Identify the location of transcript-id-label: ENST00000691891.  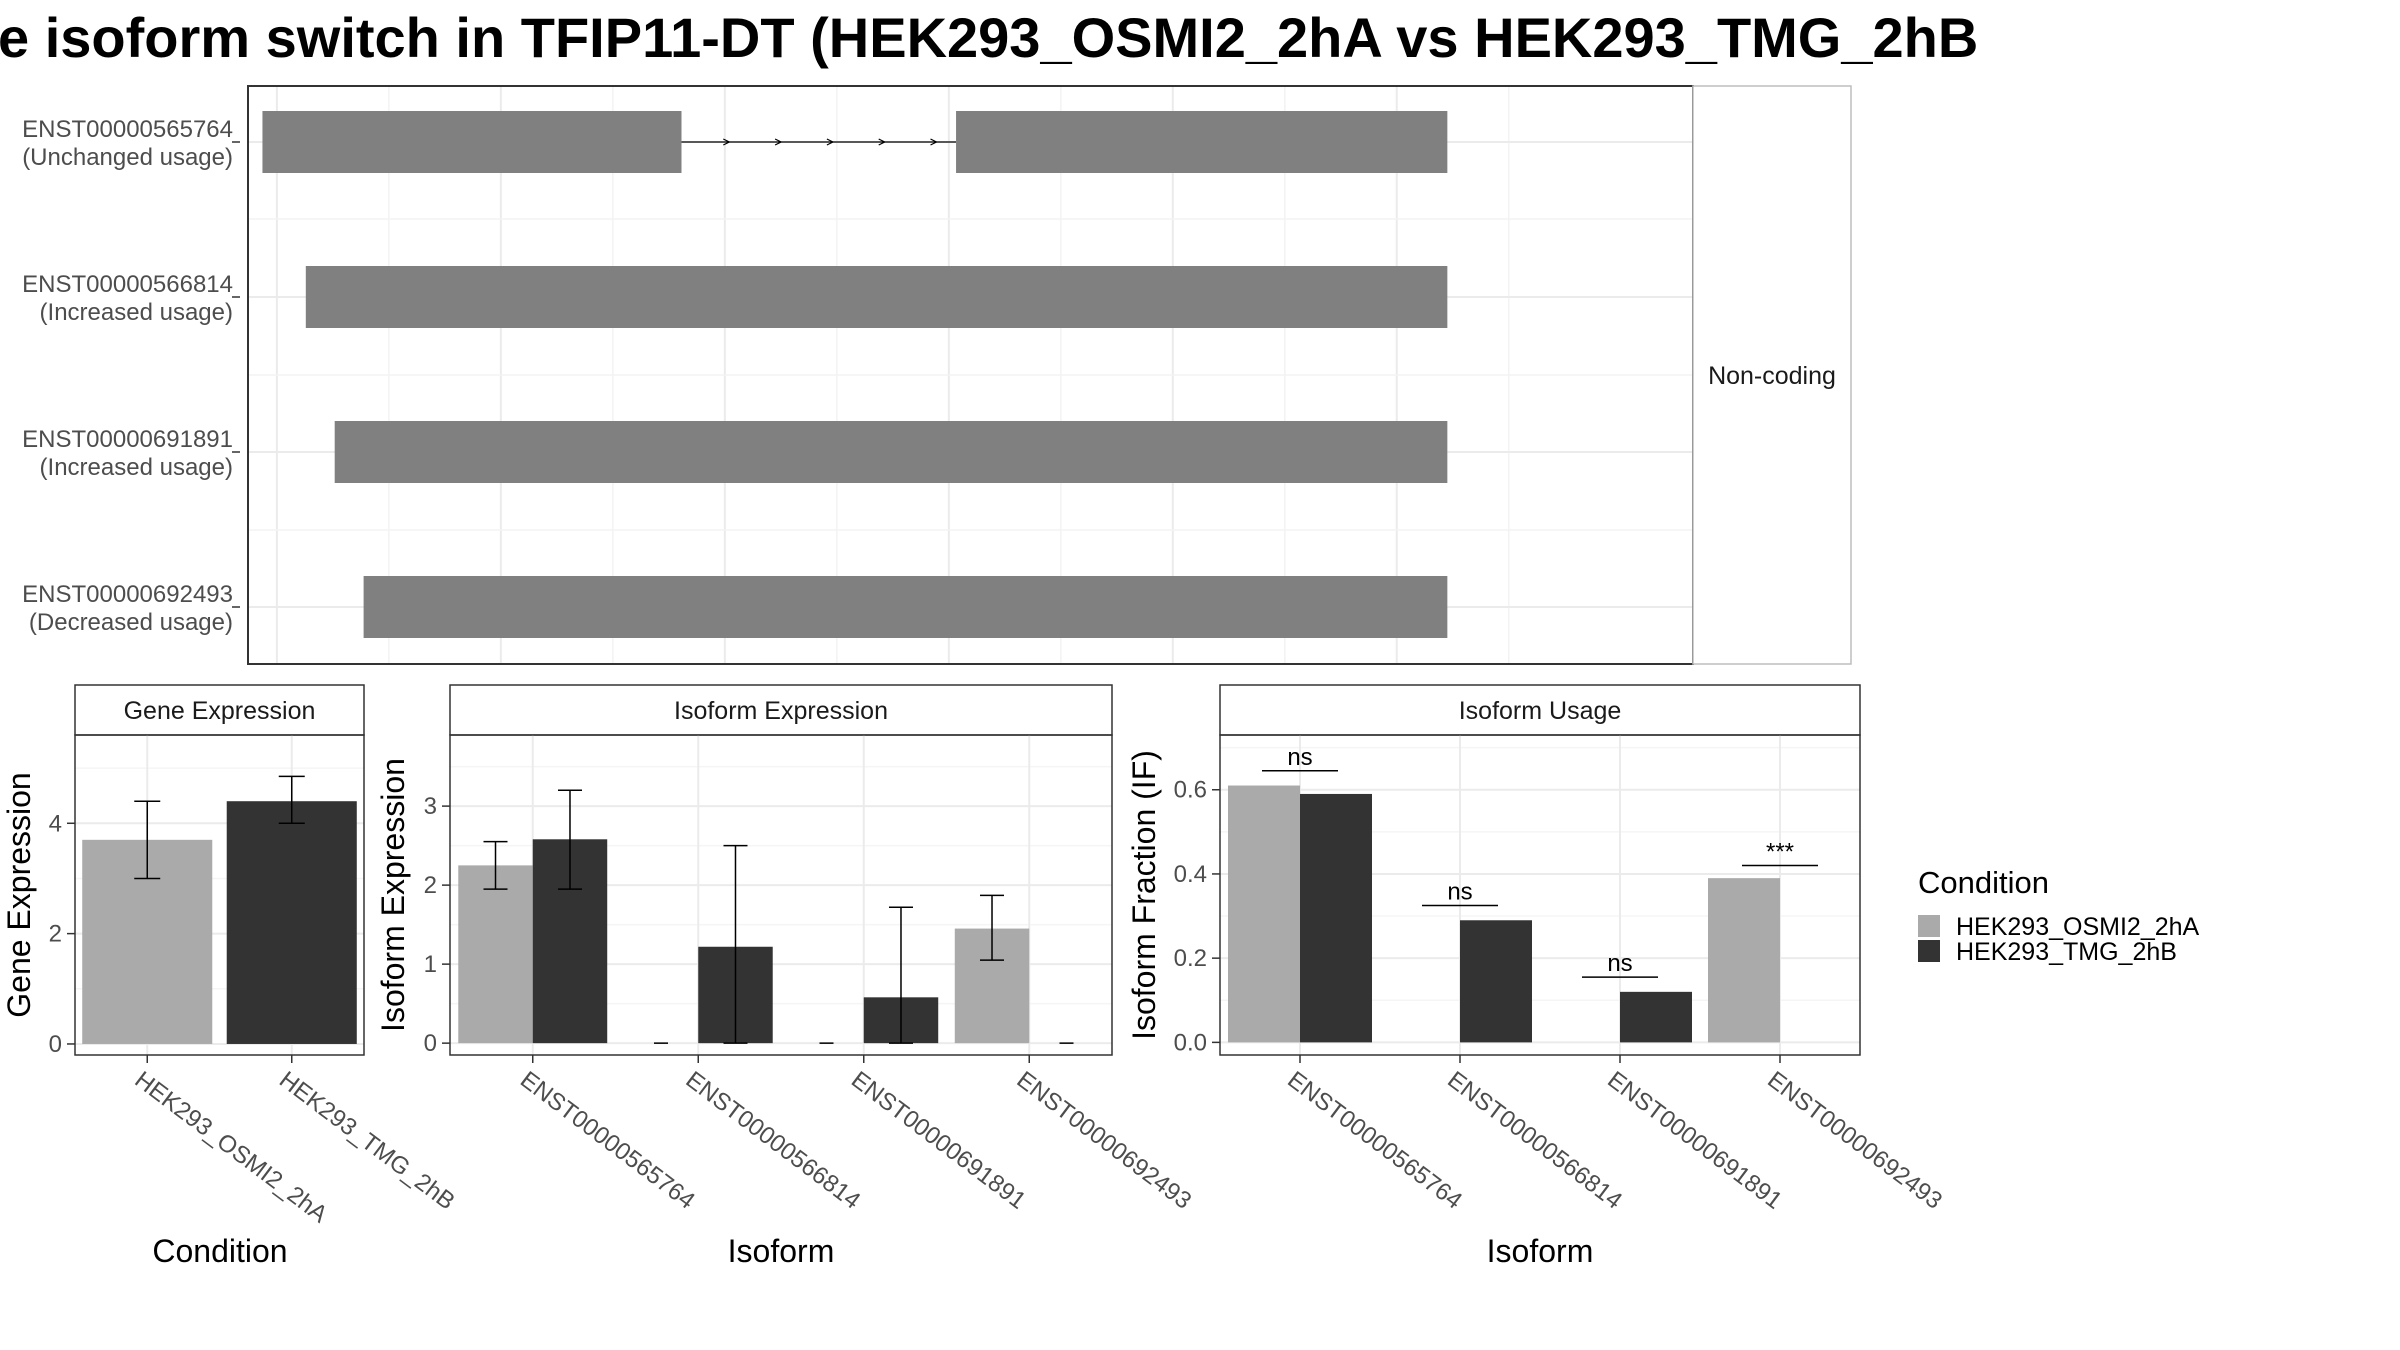
(127, 439).